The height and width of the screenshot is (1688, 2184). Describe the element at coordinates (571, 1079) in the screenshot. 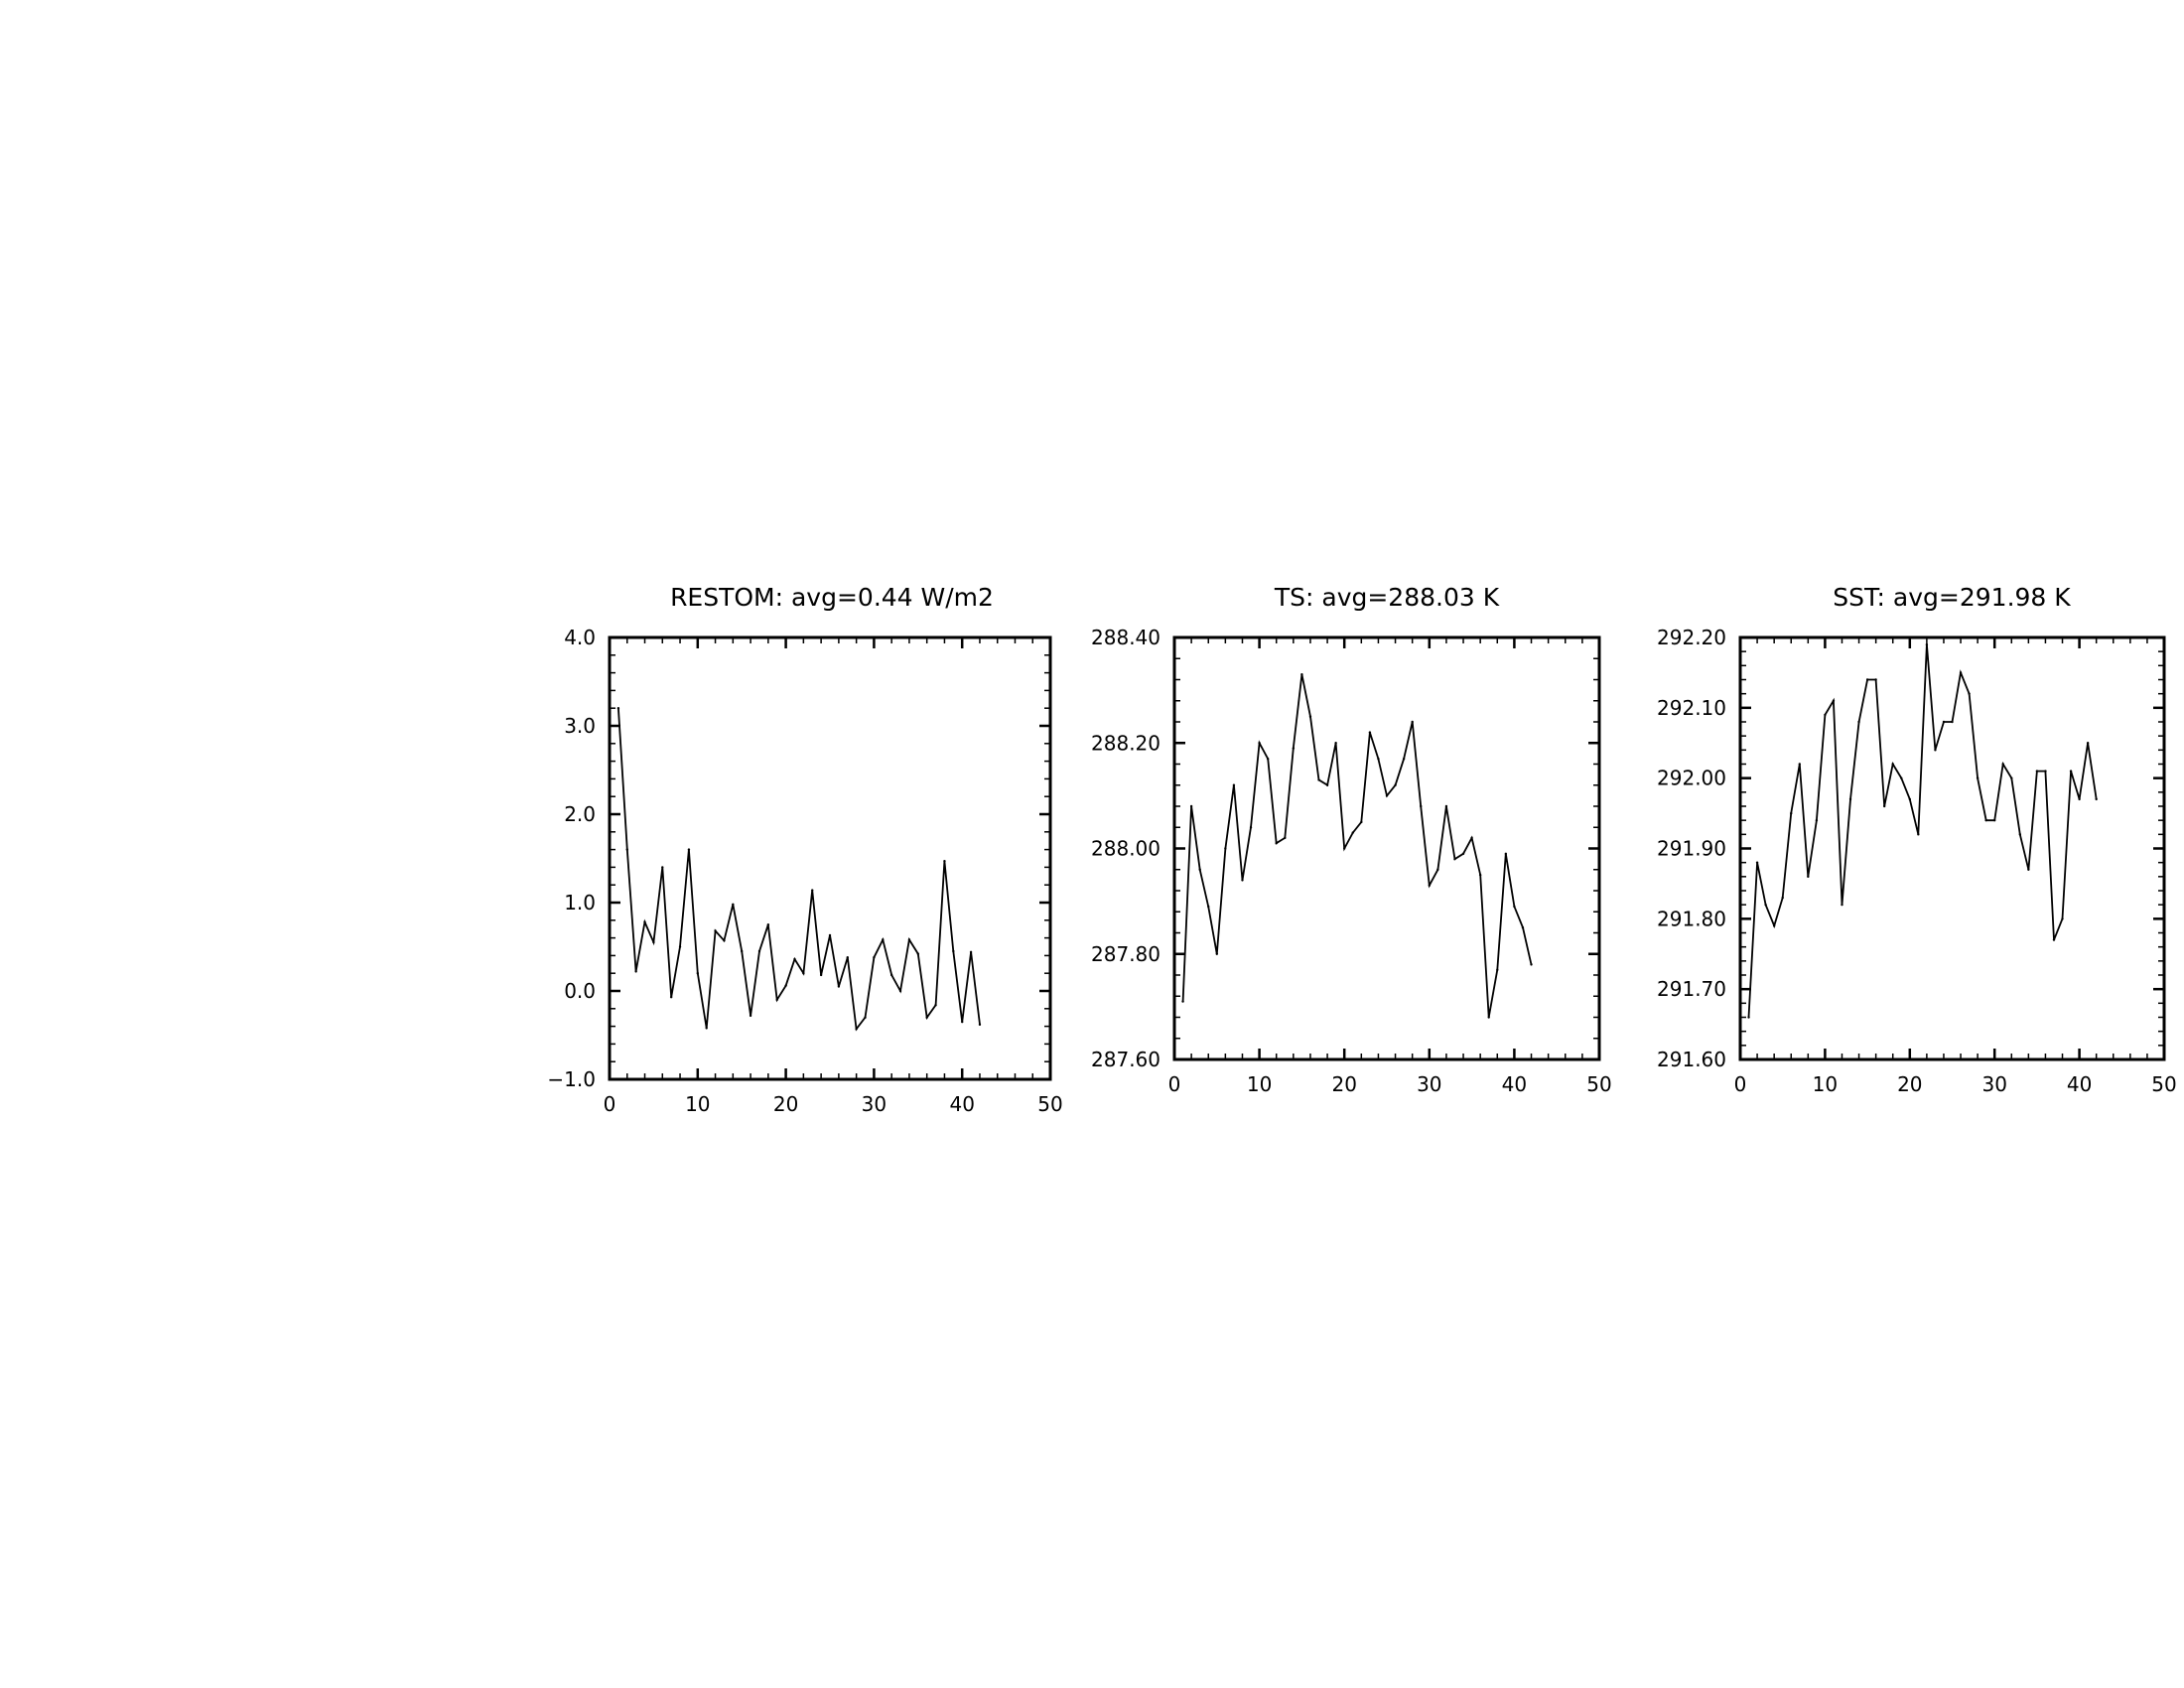

I see `y-tick-label: −1.0` at that location.